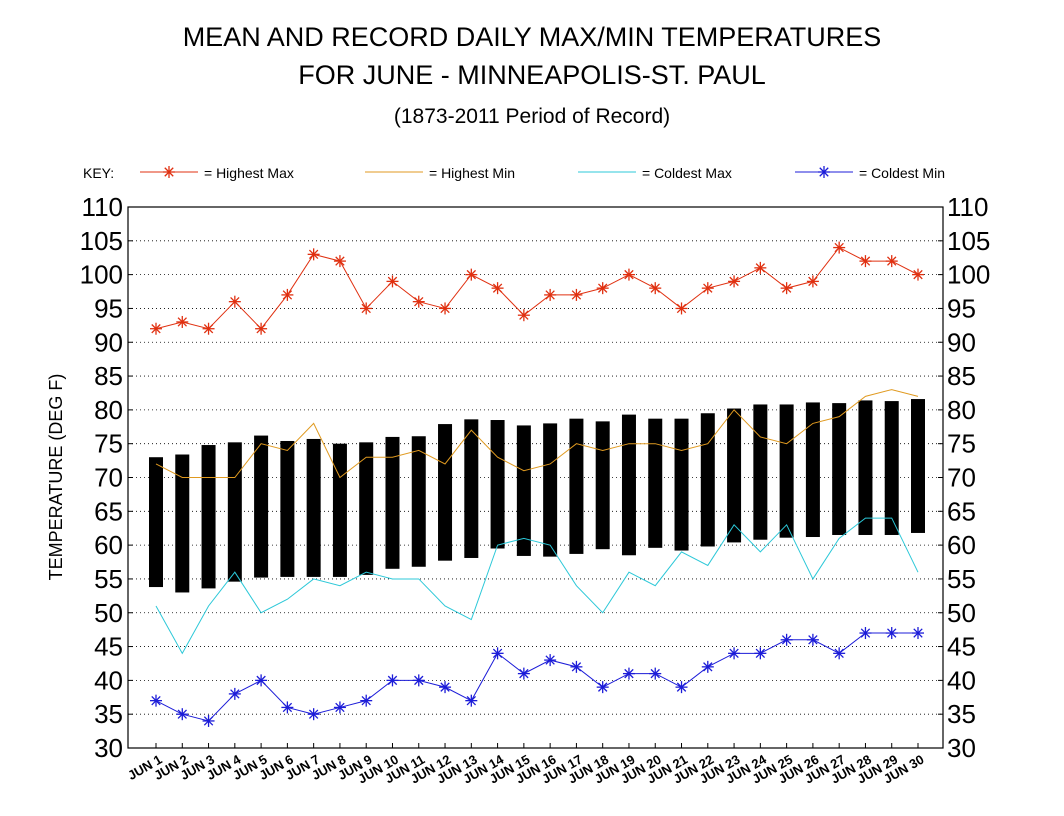 The image size is (1064, 816). What do you see at coordinates (537, 288) in the screenshot?
I see `highest-max-line` at bounding box center [537, 288].